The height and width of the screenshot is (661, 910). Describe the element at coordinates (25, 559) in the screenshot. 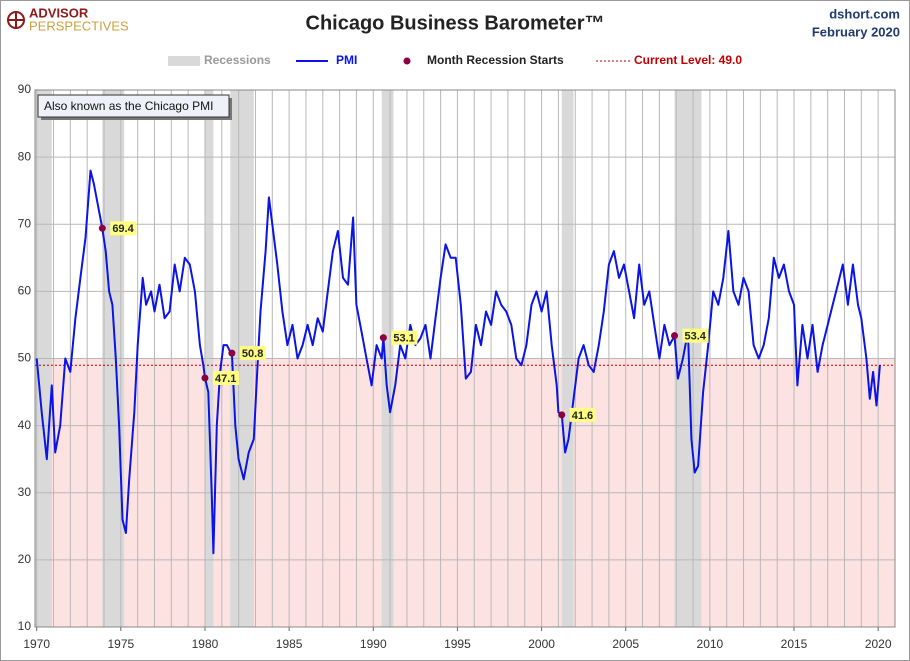

I see `y-tick-label: 20` at that location.